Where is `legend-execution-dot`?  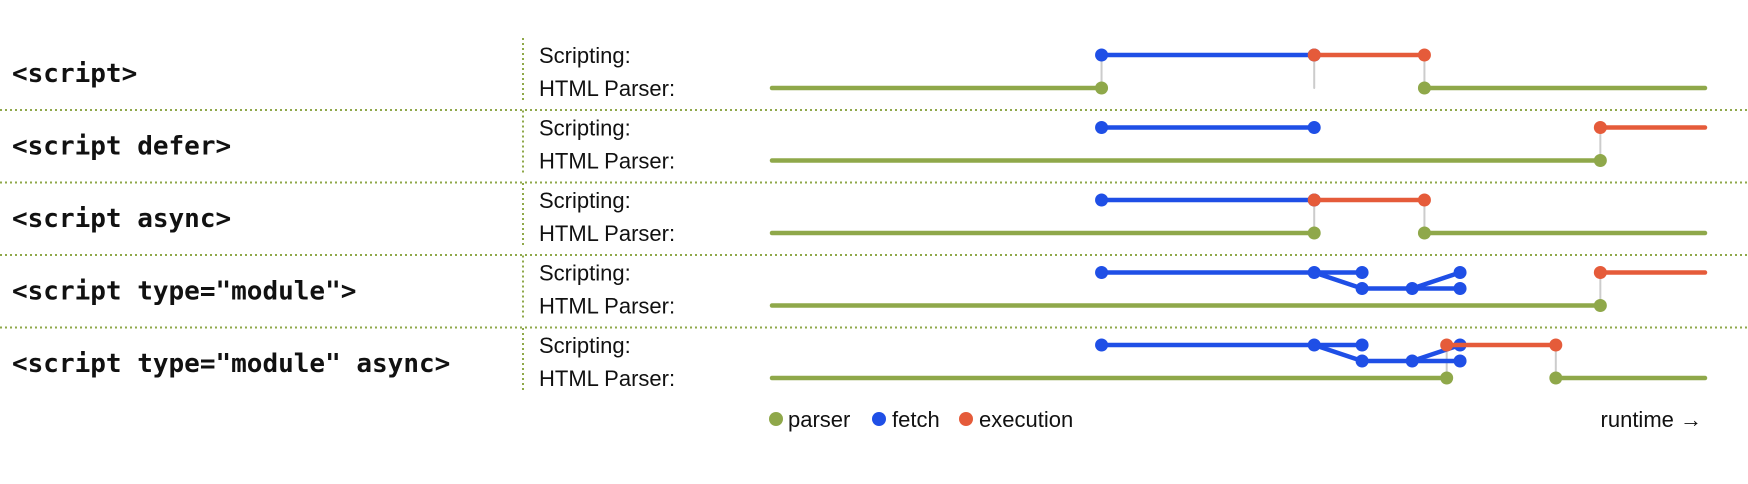 legend-execution-dot is located at coordinates (966, 419).